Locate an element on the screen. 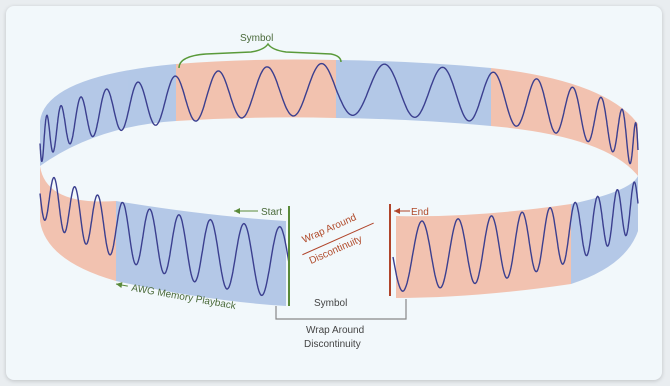 This screenshot has width=670, height=386. start-label: Start is located at coordinates (271, 212).